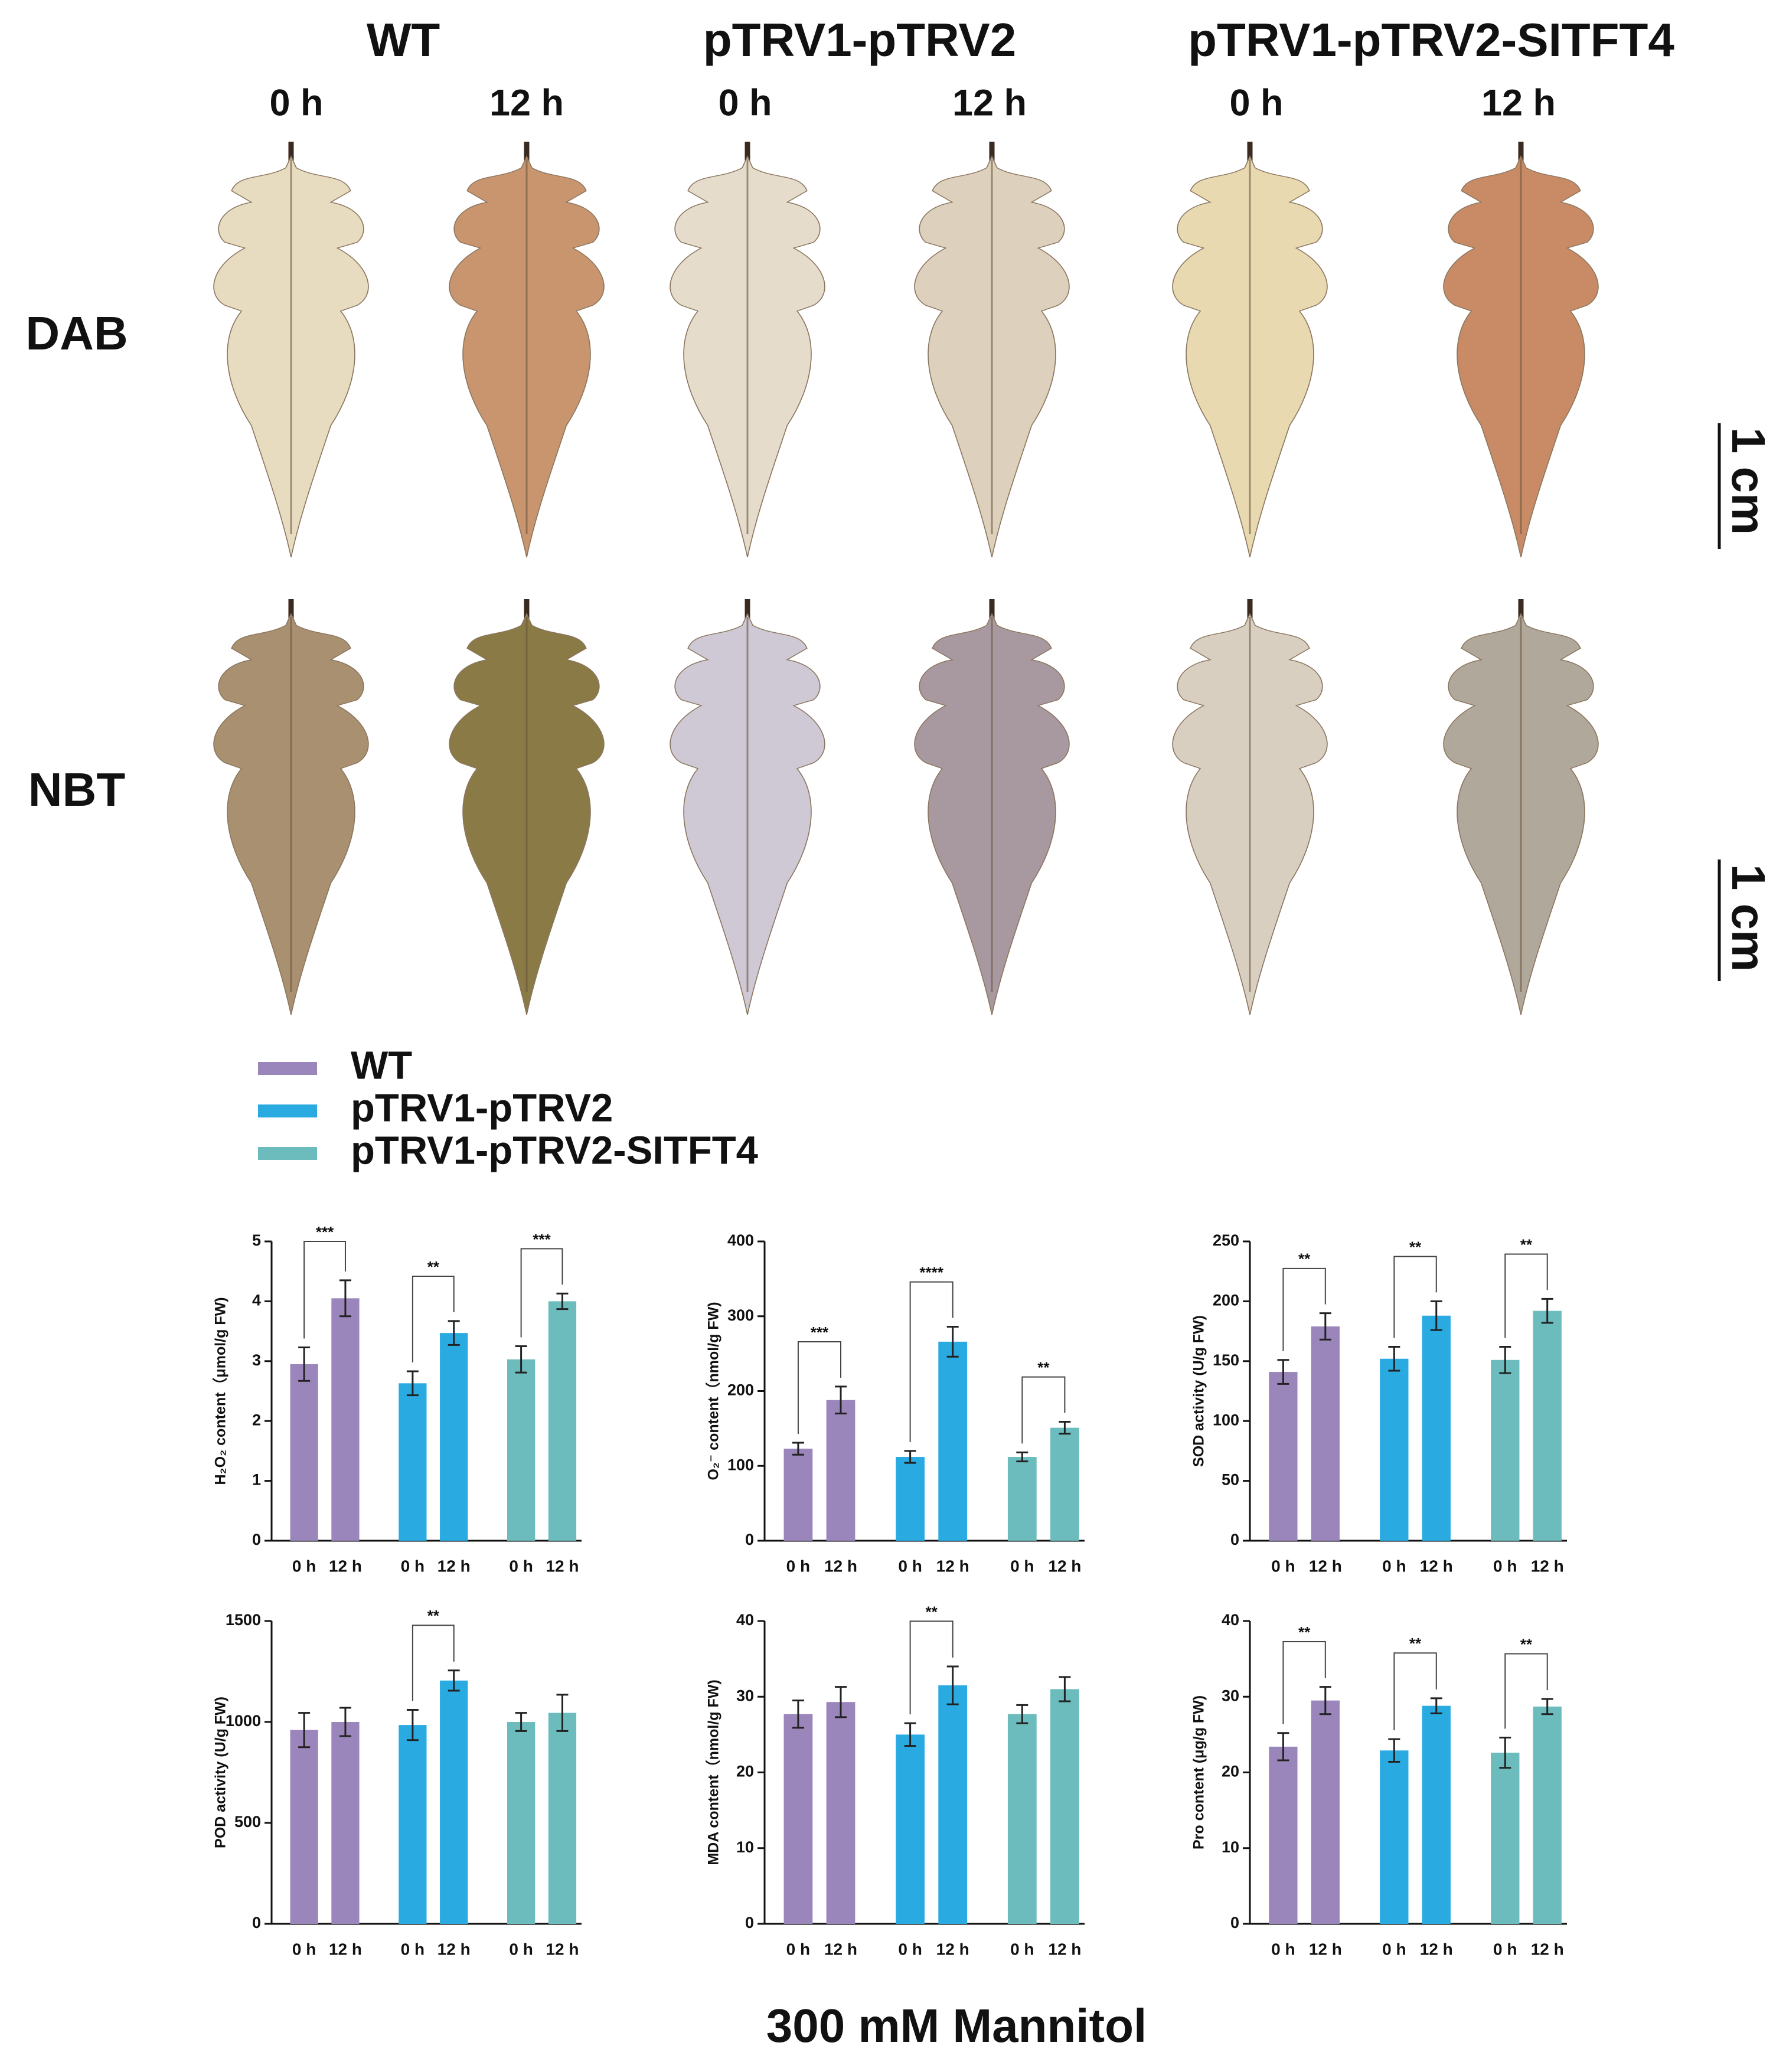 The height and width of the screenshot is (2072, 1786). I want to click on group-title: WT, so click(403, 40).